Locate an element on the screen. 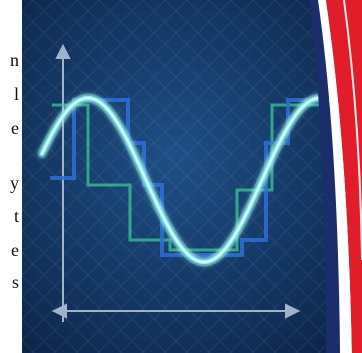 This screenshot has height=353, width=362. ribbon-highlight-line is located at coordinates (352, 130).